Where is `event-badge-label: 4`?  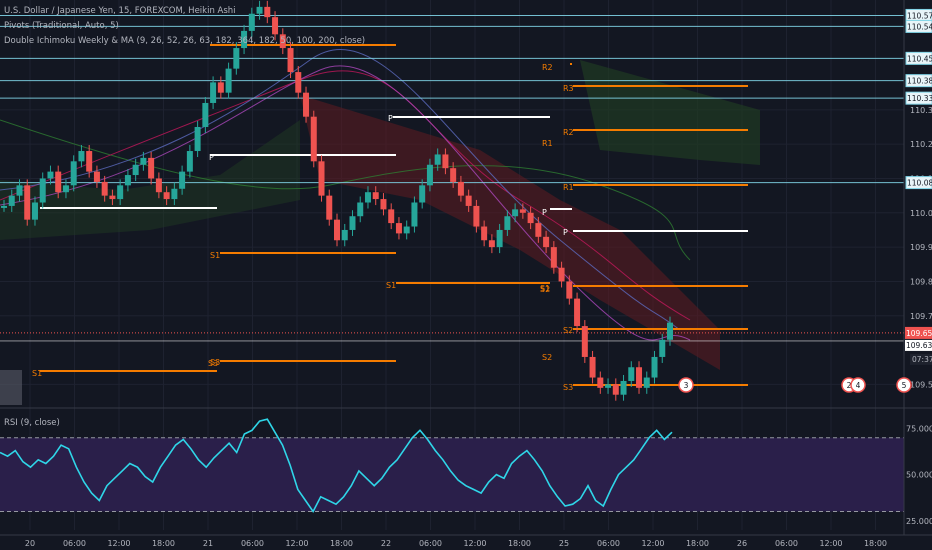 event-badge-label: 4 is located at coordinates (858, 385).